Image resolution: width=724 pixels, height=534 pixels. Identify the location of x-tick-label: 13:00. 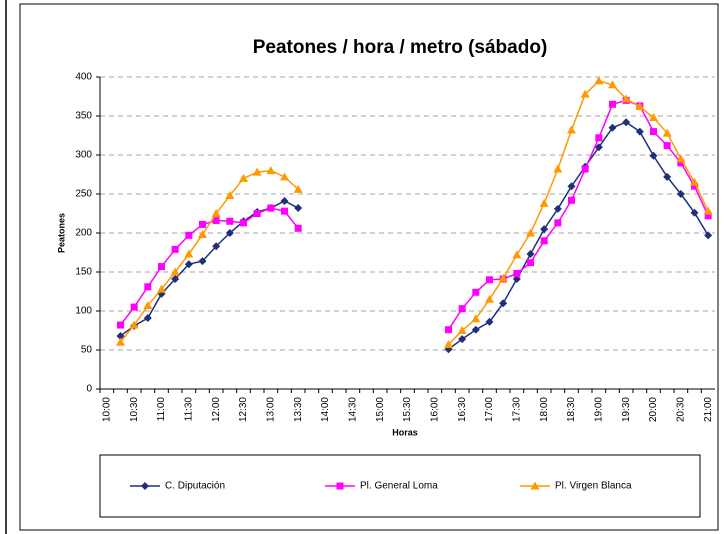
(270, 409).